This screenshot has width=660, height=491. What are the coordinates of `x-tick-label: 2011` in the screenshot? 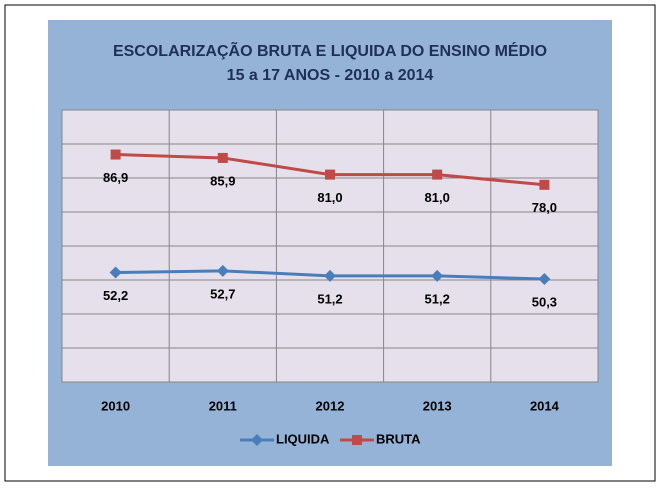 It's located at (223, 405).